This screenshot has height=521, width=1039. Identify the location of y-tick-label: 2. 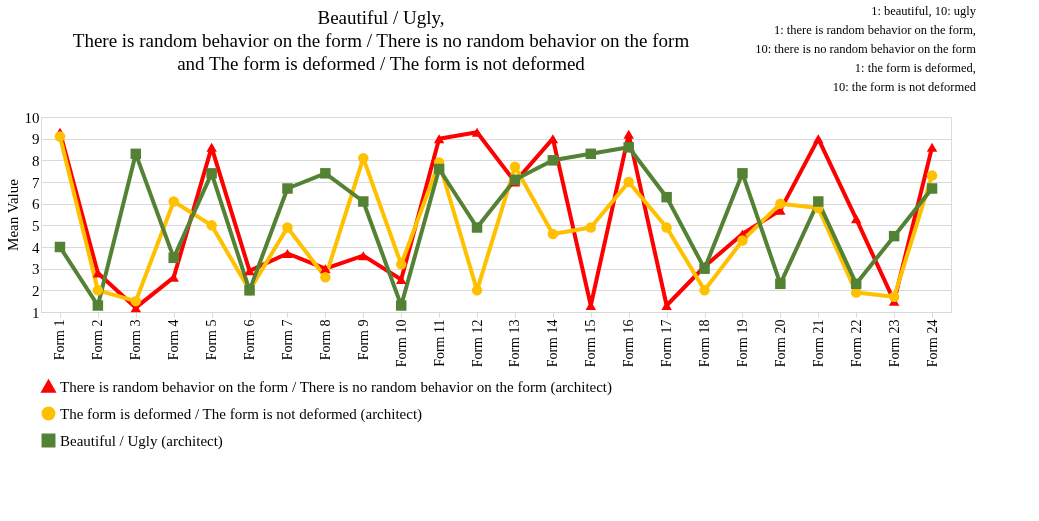
(36, 290).